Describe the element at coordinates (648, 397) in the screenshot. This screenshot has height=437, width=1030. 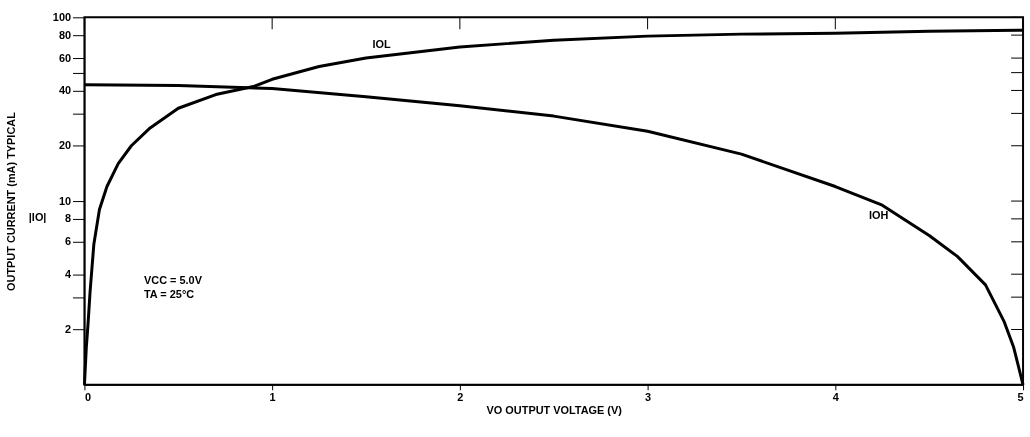
I see `x-tick-label: 3` at that location.